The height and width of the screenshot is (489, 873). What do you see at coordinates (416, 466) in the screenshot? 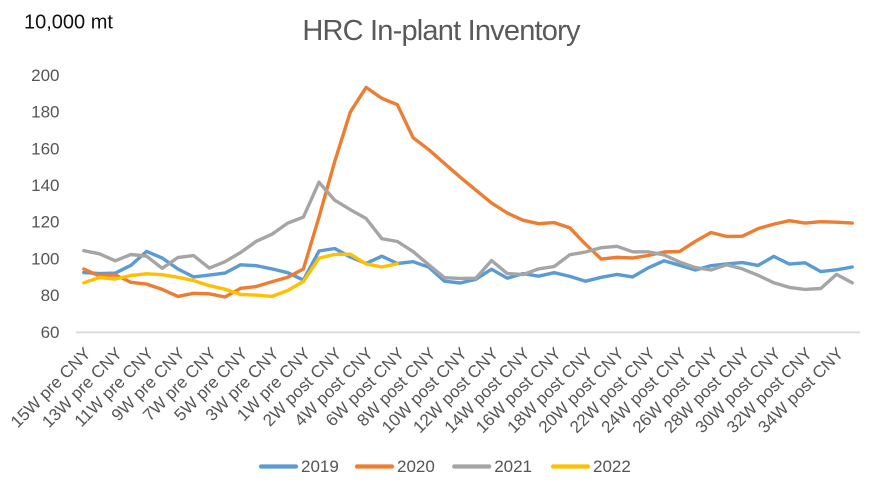
I see `svg-text: 2020` at bounding box center [416, 466].